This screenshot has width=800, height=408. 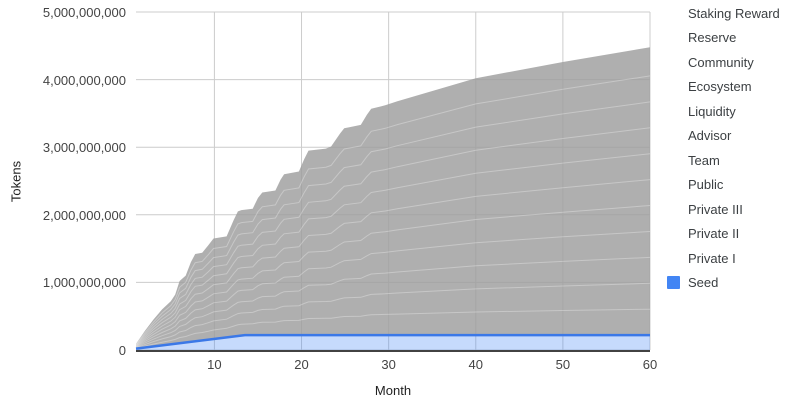 What do you see at coordinates (712, 38) in the screenshot?
I see `legend-label: Reserve` at bounding box center [712, 38].